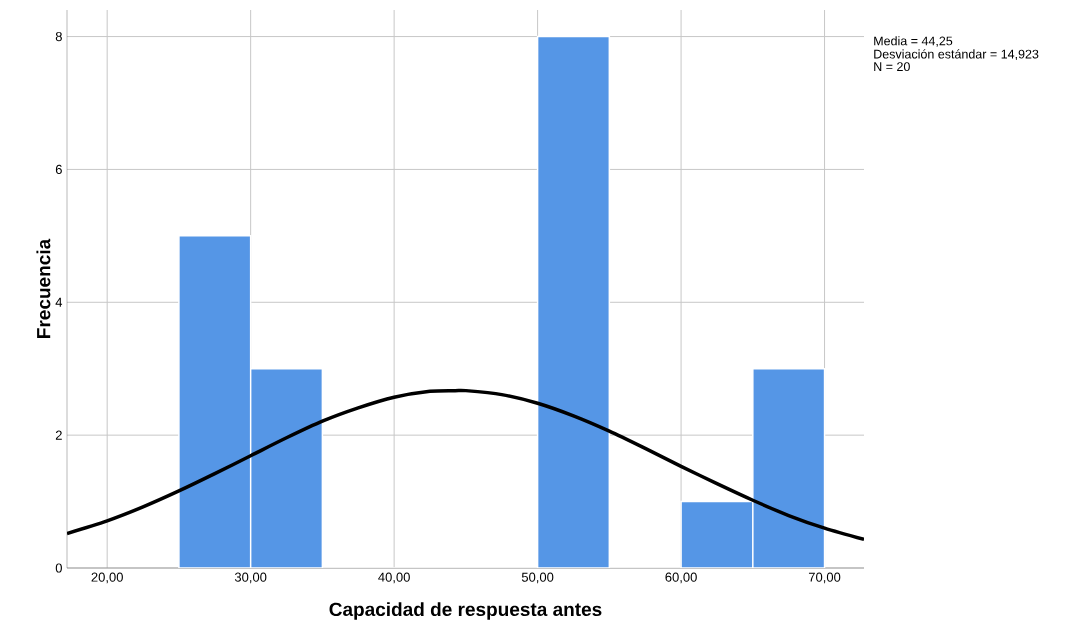 This screenshot has width=1080, height=641. Describe the element at coordinates (250, 578) in the screenshot. I see `x-tick-label: 30,00` at that location.